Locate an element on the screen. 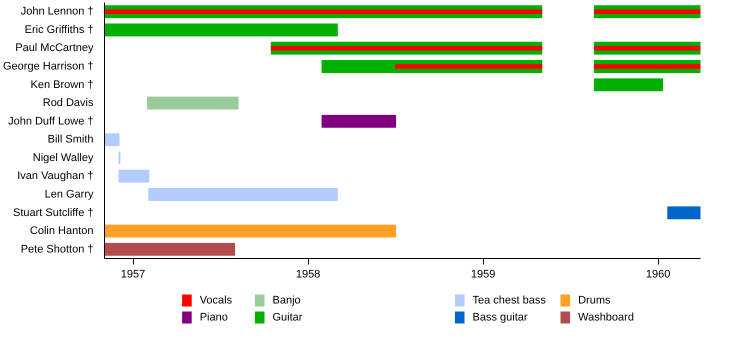 The width and height of the screenshot is (750, 345). y-tick-label: Rod Davis is located at coordinates (68, 103).